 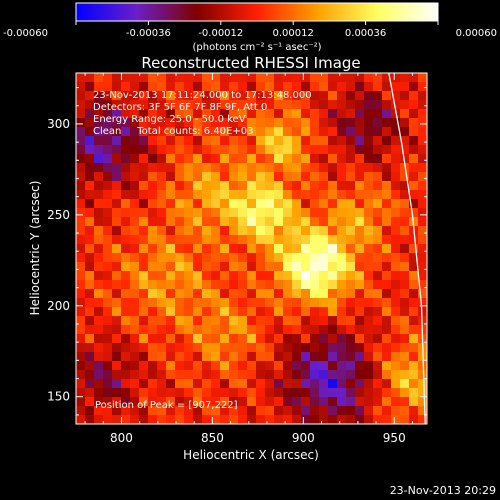 What do you see at coordinates (365, 33) in the screenshot?
I see `colorbar-tick-label: 0.00036` at bounding box center [365, 33].